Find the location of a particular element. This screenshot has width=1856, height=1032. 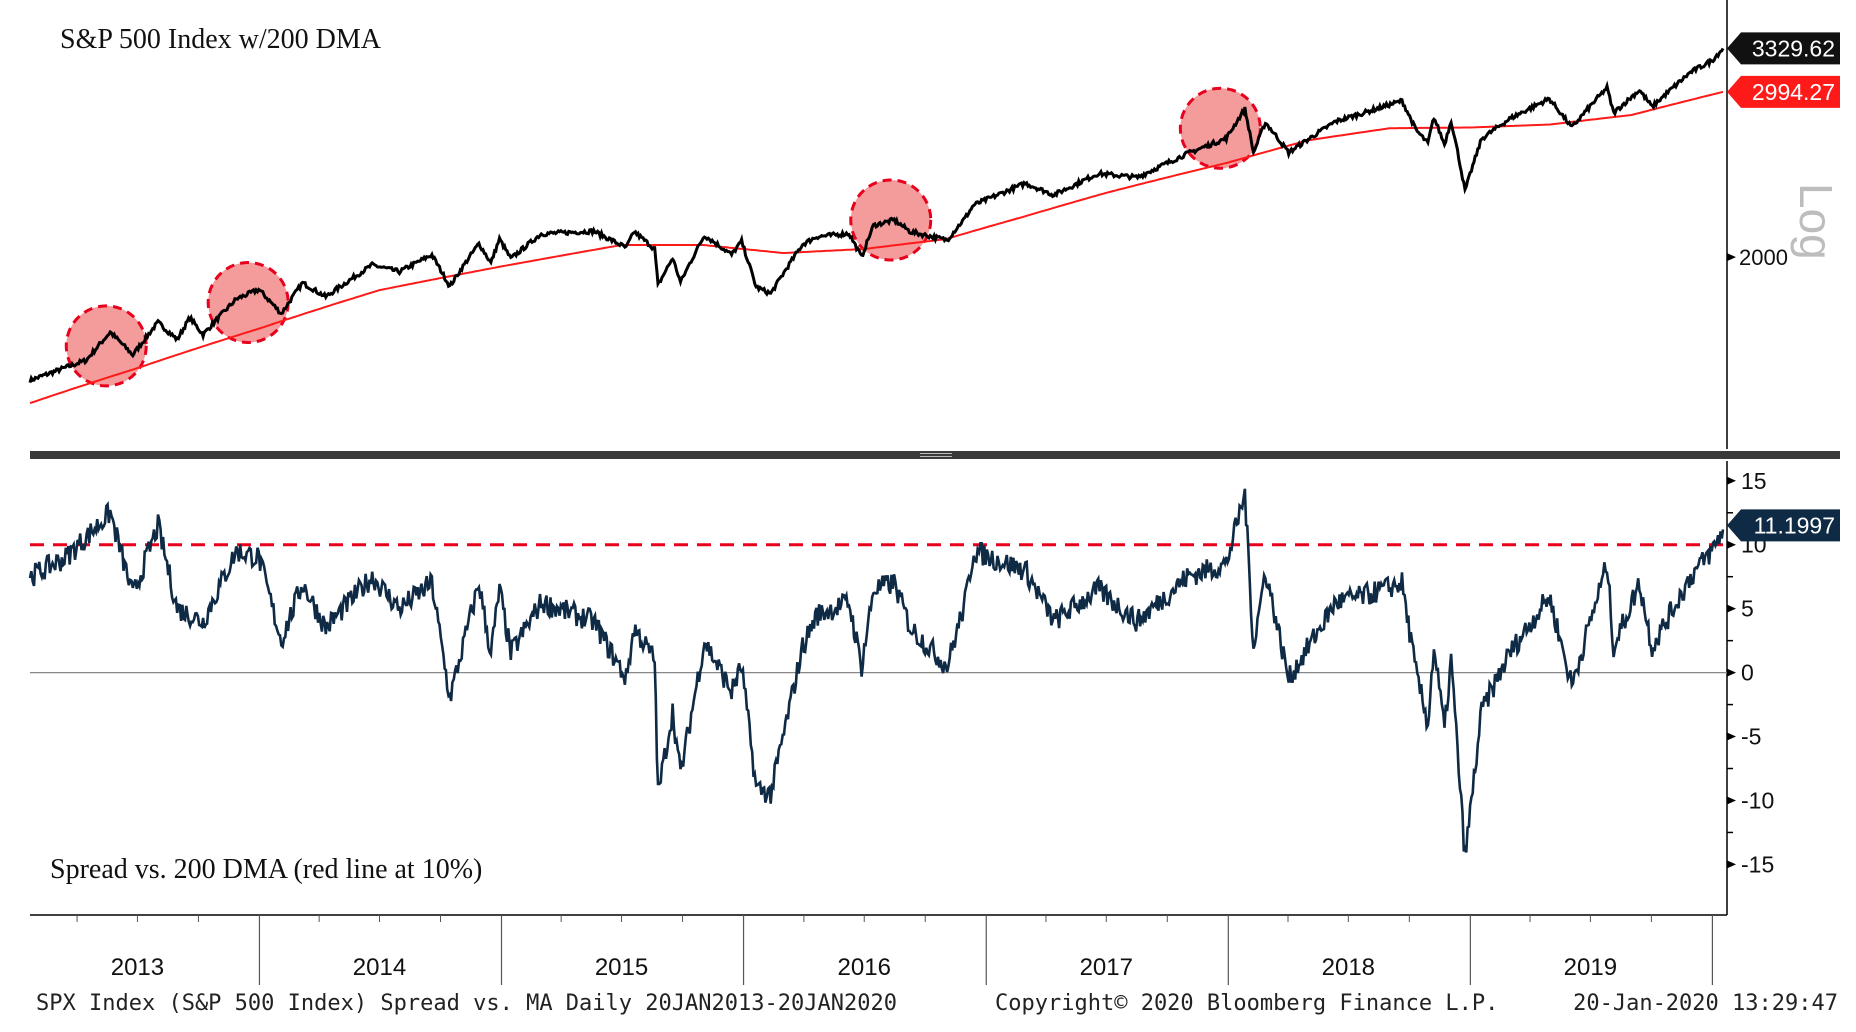

svg-text: 2994.27 is located at coordinates (1793, 92).